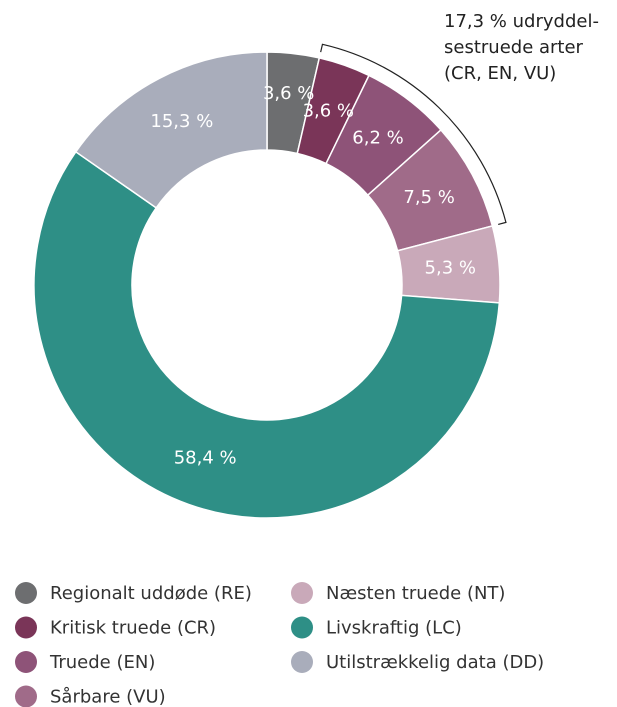 The image size is (617, 707). What do you see at coordinates (415, 593) in the screenshot?
I see `legend-label: Næsten truede (NT)` at bounding box center [415, 593].